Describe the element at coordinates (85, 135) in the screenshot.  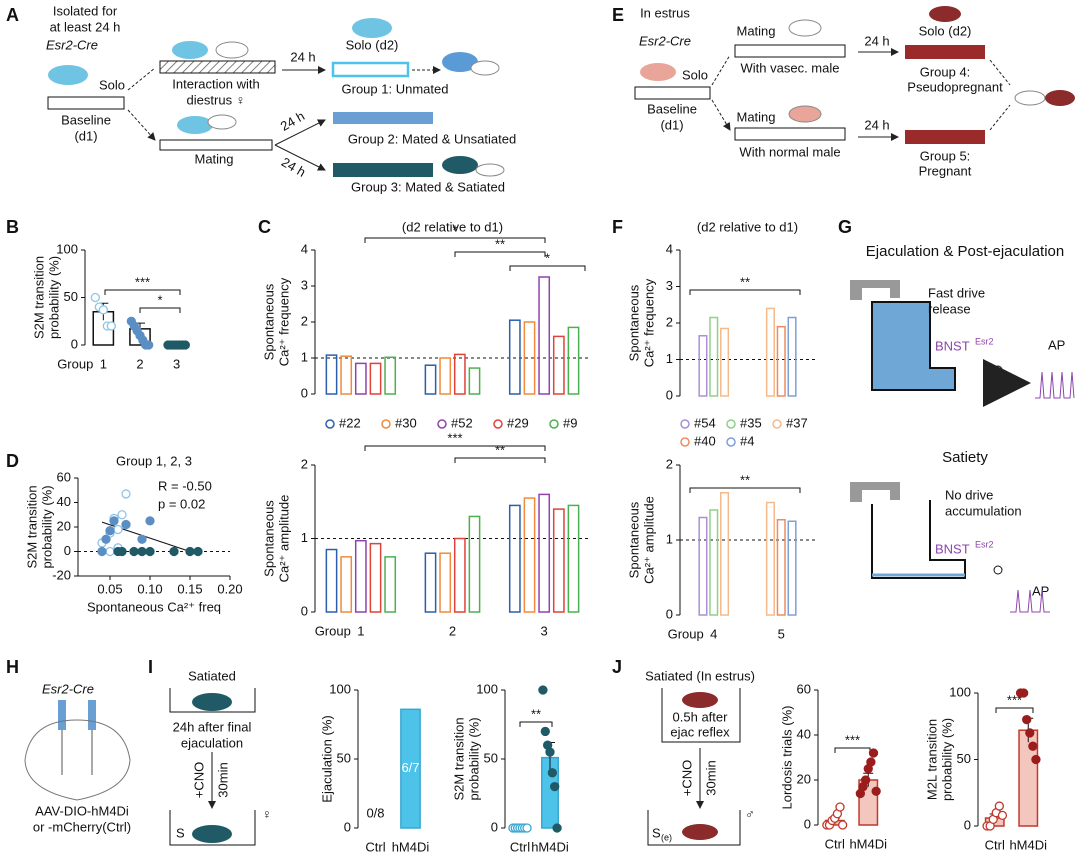
I see `label: (d1)` at that location.